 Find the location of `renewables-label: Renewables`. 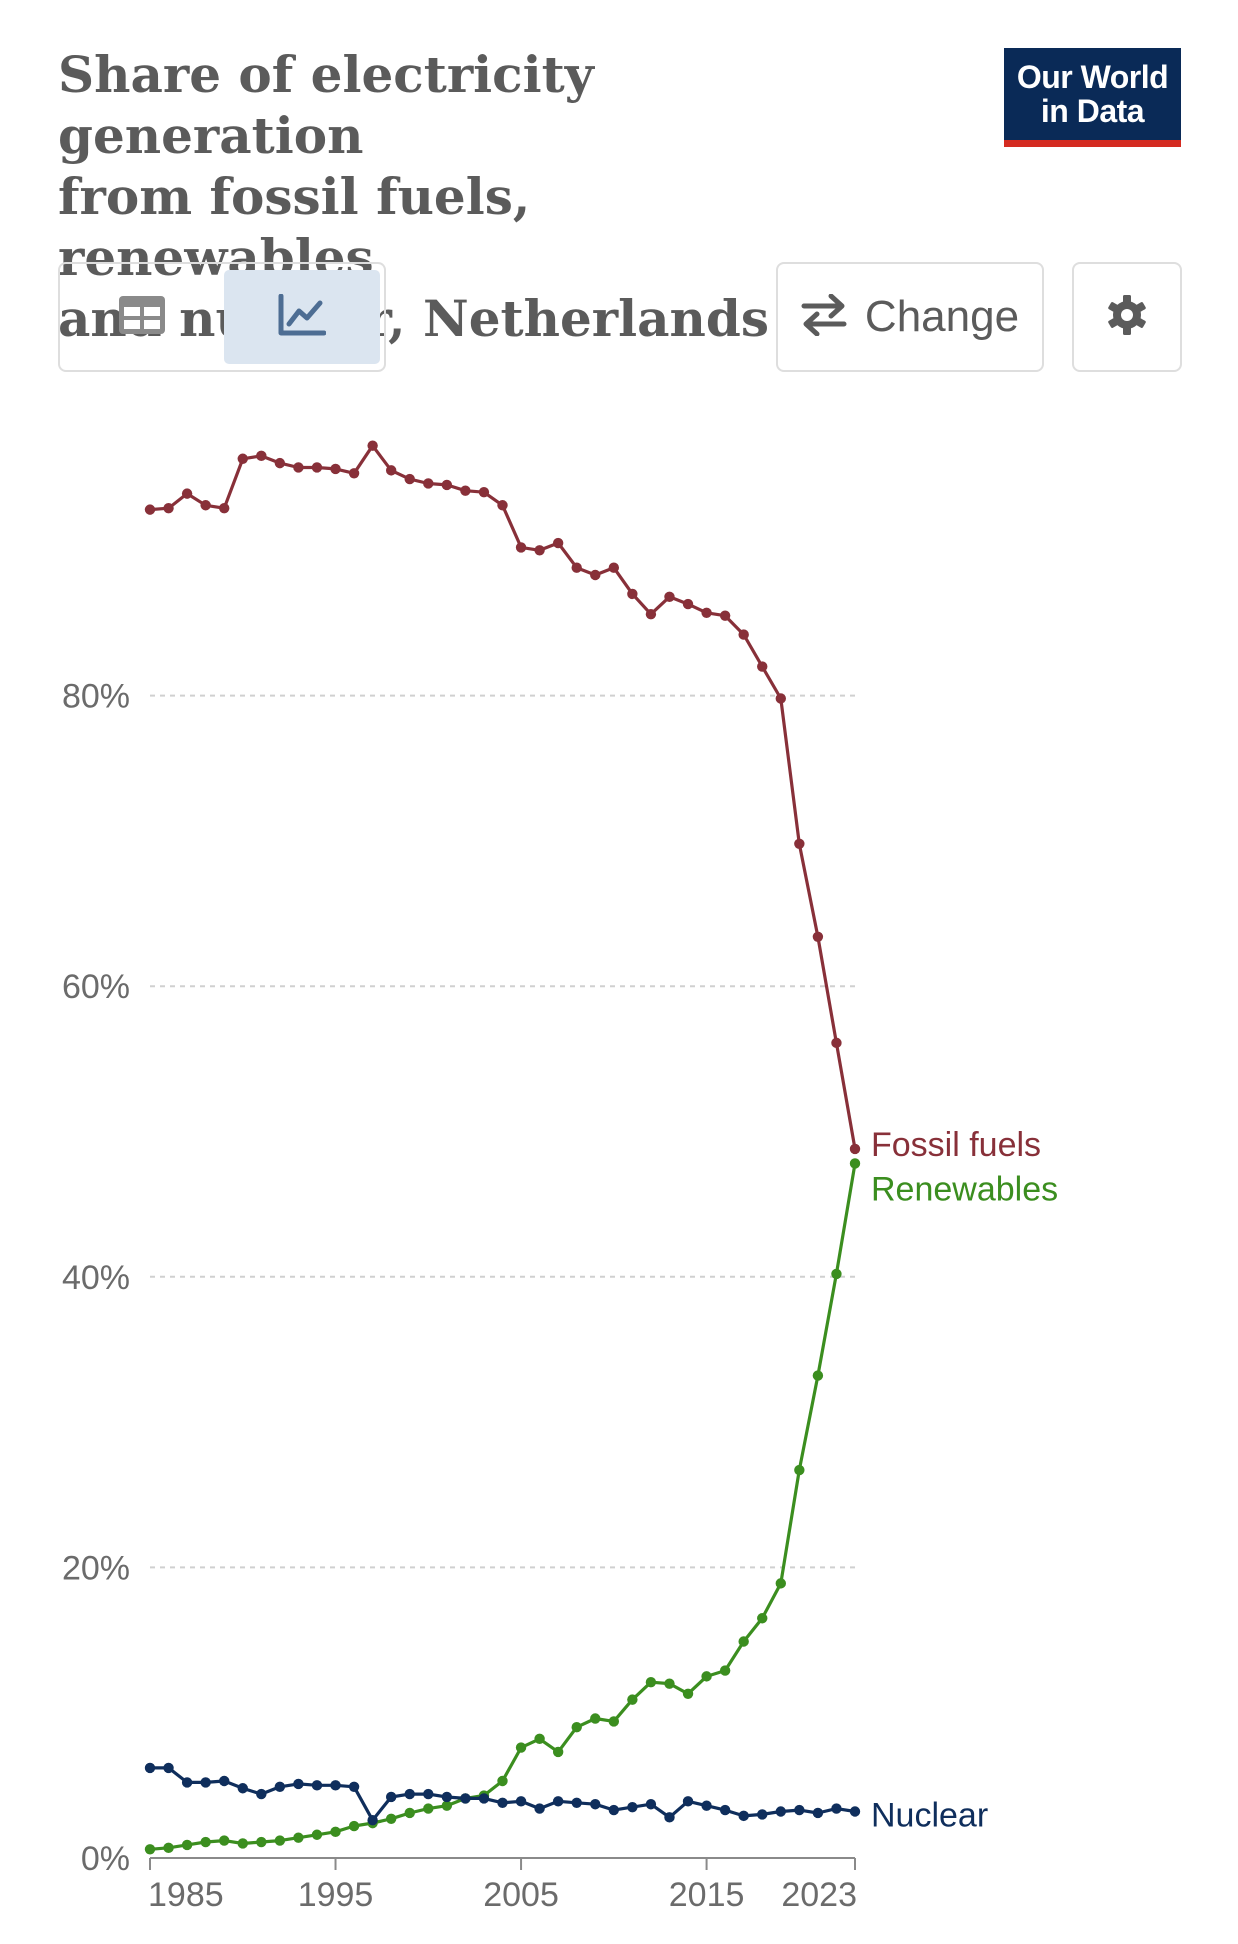

renewables-label: Renewables is located at coordinates (964, 1189).